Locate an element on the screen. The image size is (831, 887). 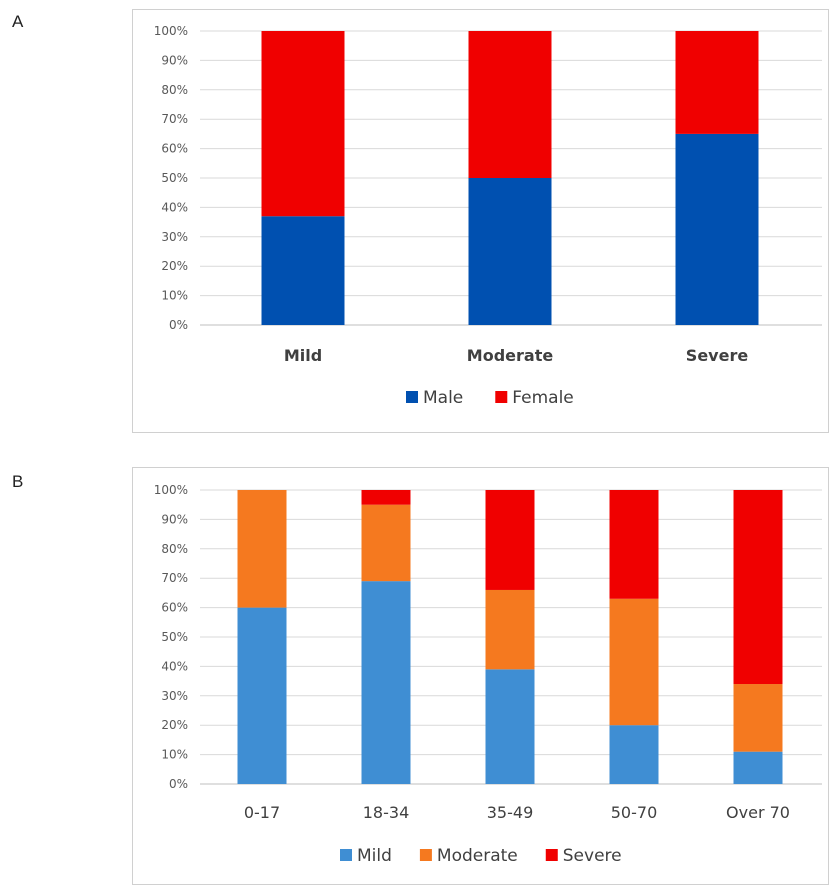
chart-b-category-label: Over 70 is located at coordinates (758, 812).